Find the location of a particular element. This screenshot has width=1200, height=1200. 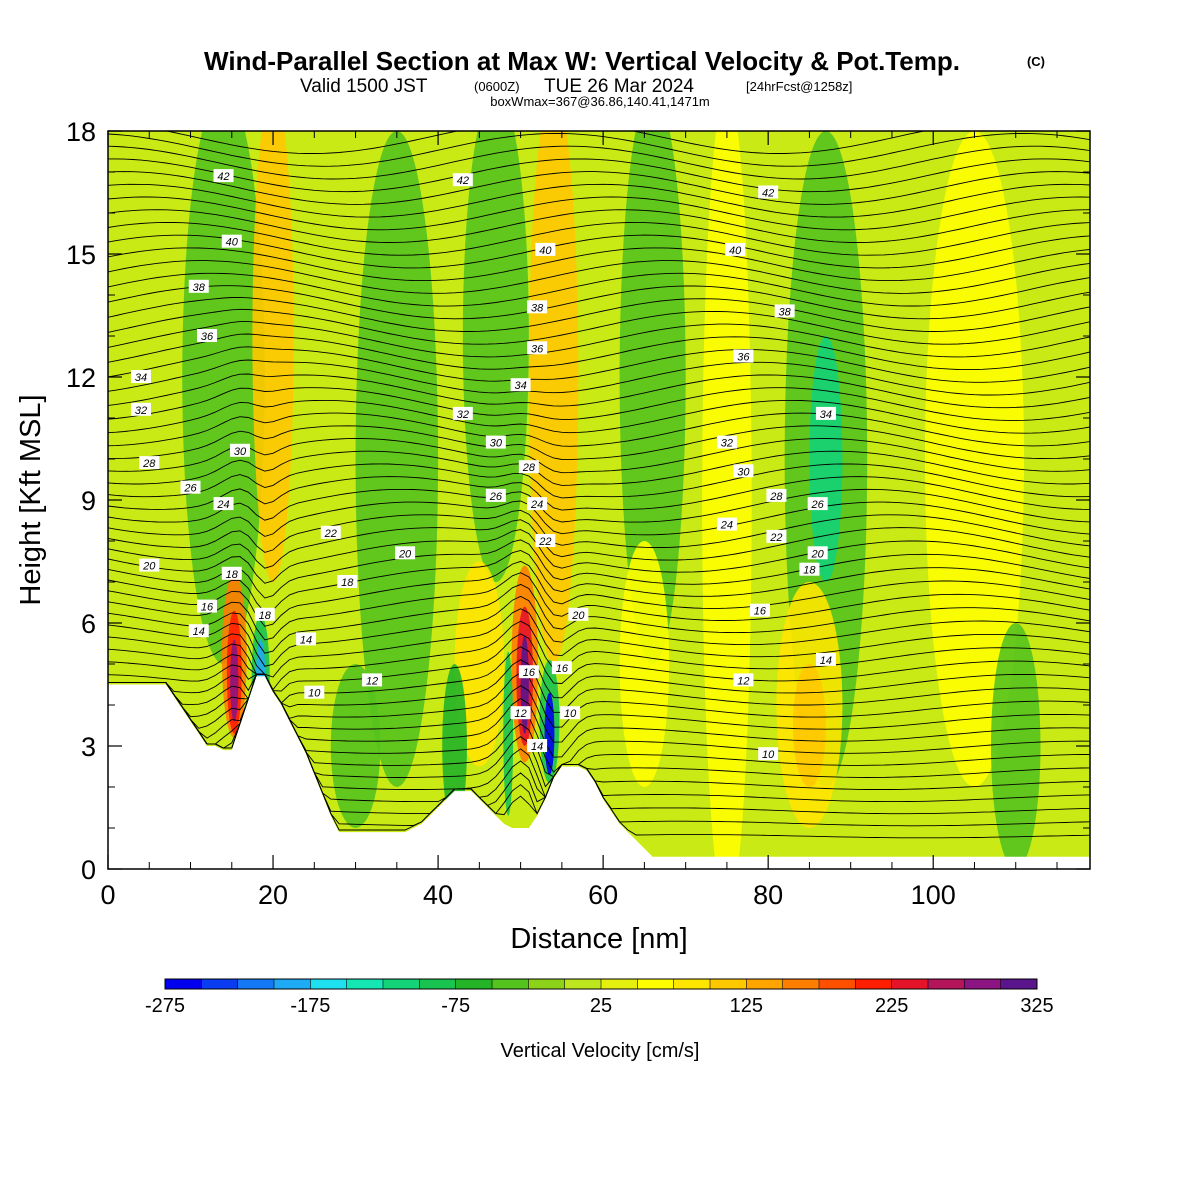

y-tick-label-6: 18 is located at coordinates (81, 132).